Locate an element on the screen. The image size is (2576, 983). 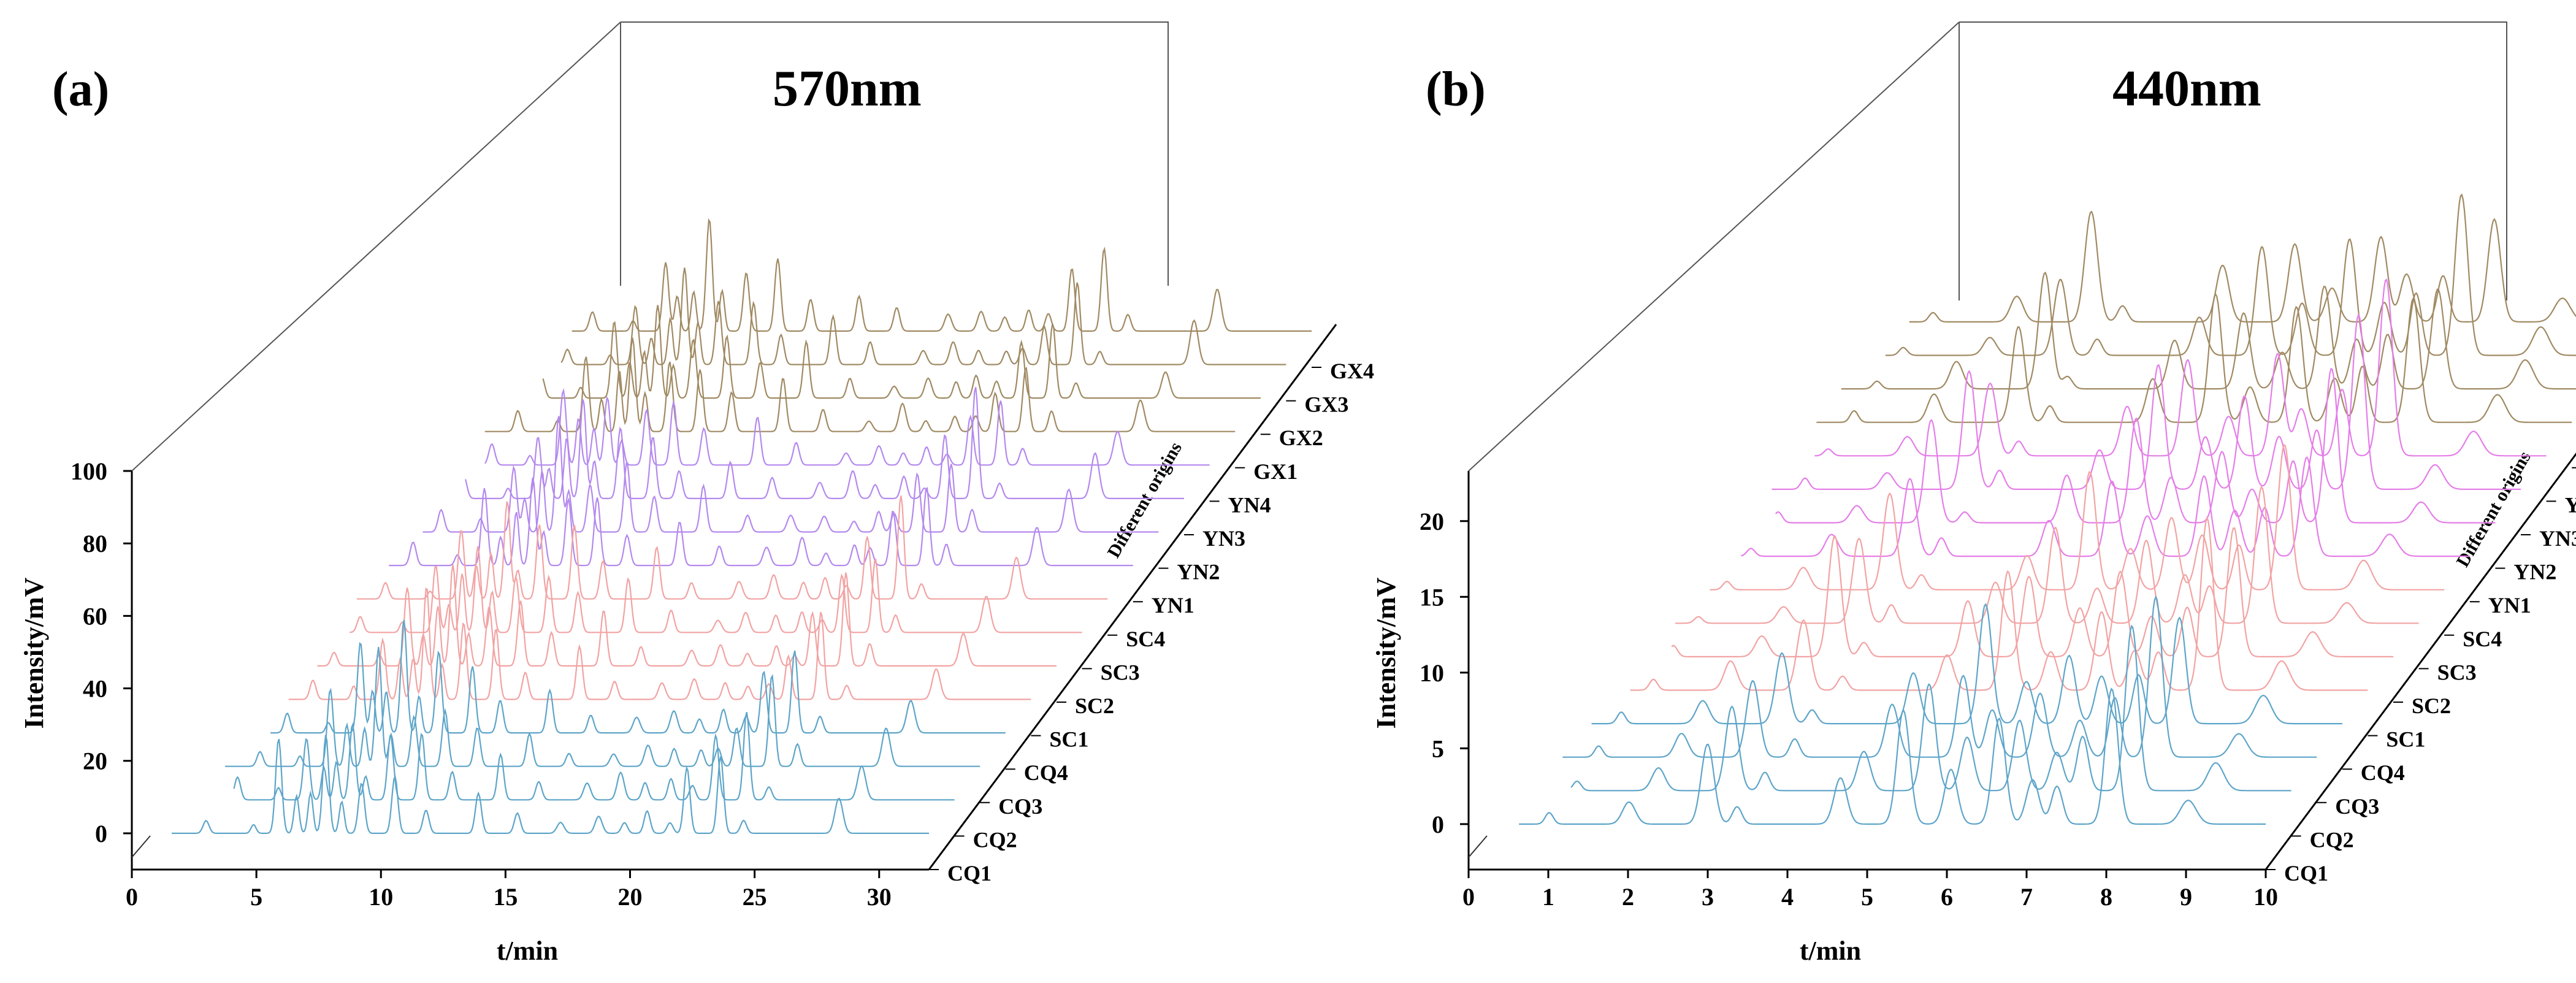
chart-title-a: 570nm is located at coordinates (847, 88).